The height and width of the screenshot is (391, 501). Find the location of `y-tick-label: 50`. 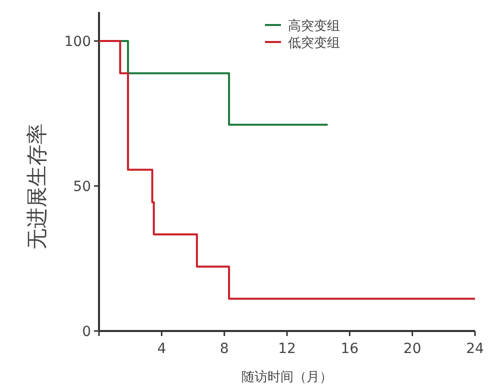

y-tick-label: 50 is located at coordinates (82, 187).